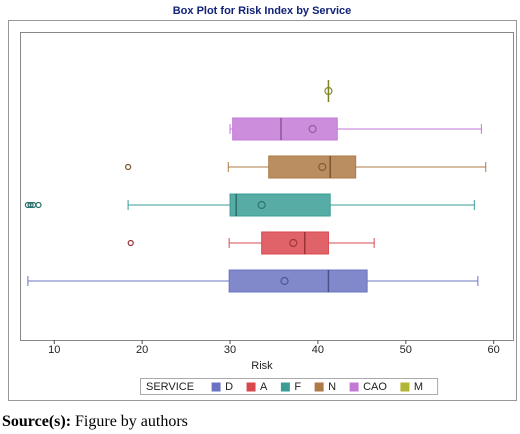  What do you see at coordinates (494, 350) in the screenshot?
I see `x-tick-label: 60` at bounding box center [494, 350].